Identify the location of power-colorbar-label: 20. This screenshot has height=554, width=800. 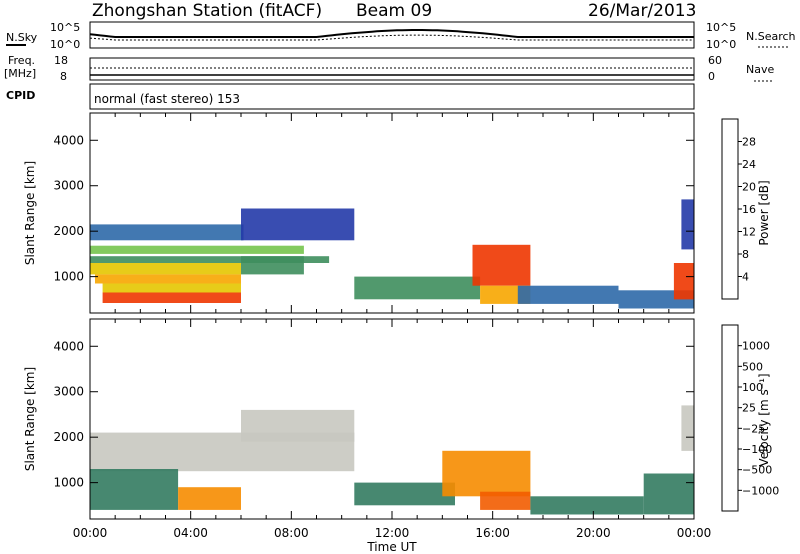
(749, 187).